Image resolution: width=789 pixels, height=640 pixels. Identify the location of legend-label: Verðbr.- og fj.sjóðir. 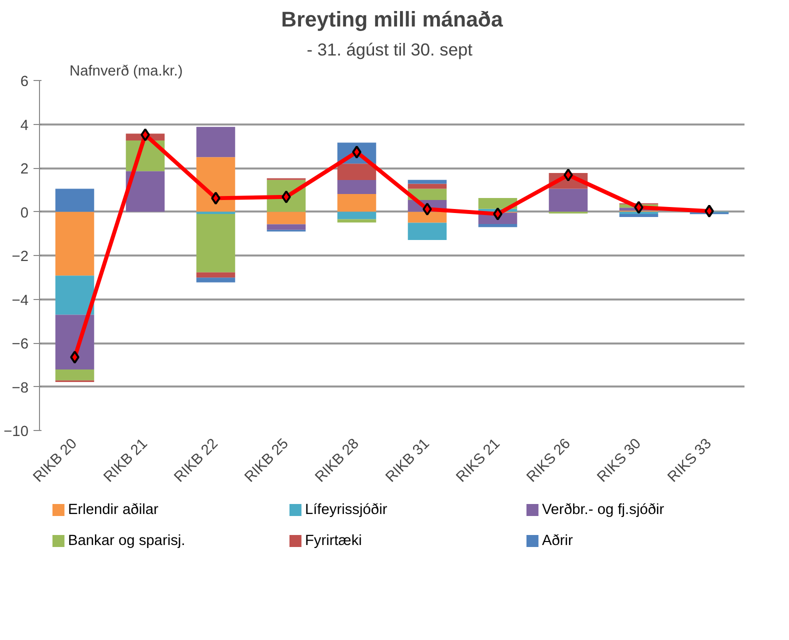
(603, 510).